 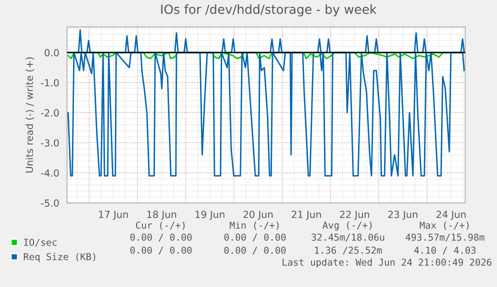 What do you see at coordinates (30, 114) in the screenshot?
I see `y-axis-title: Units read (-) / write (+)` at bounding box center [30, 114].